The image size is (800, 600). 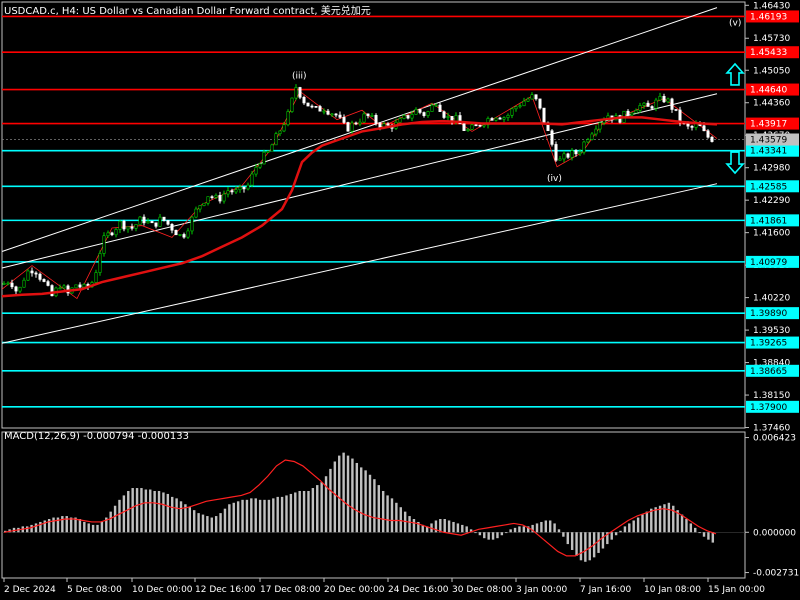 I want to click on current-price-tag, so click(x=772, y=139).